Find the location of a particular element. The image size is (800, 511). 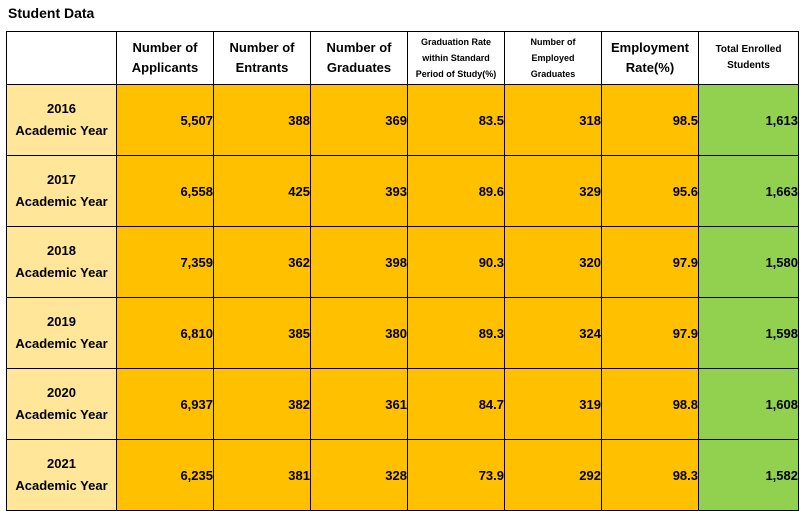

total-enrolled-cell: 1,608 is located at coordinates (748, 404).